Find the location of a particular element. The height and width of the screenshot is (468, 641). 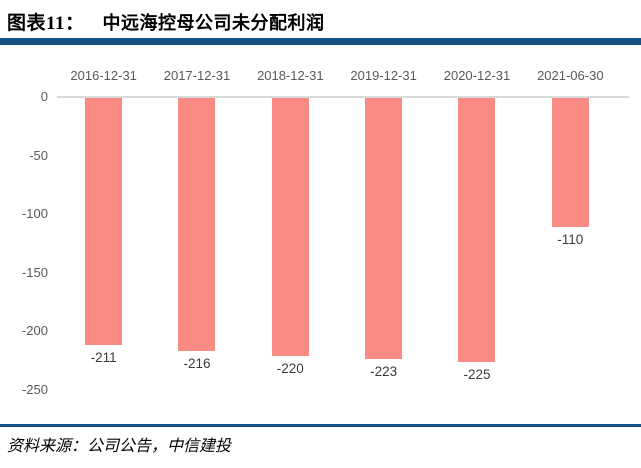

figure-header: 图表11： 中远海控母公司未分配利润 is located at coordinates (165, 21).